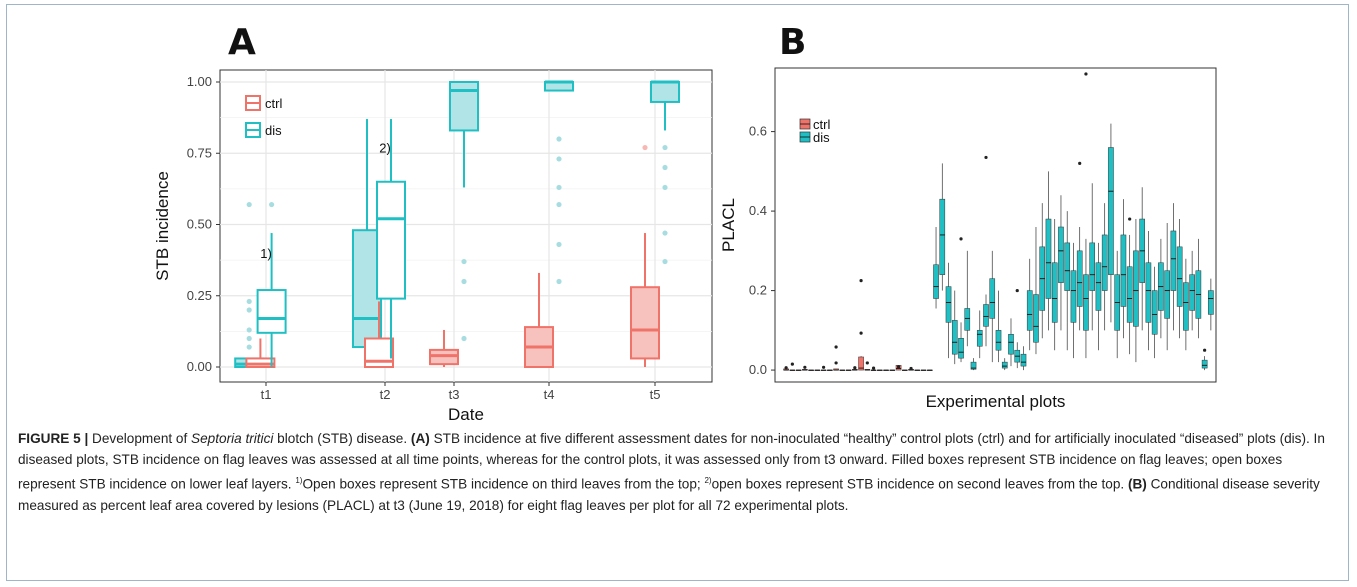  What do you see at coordinates (758, 210) in the screenshot?
I see `chart-b-y-tick-label: 0.4` at bounding box center [758, 210].